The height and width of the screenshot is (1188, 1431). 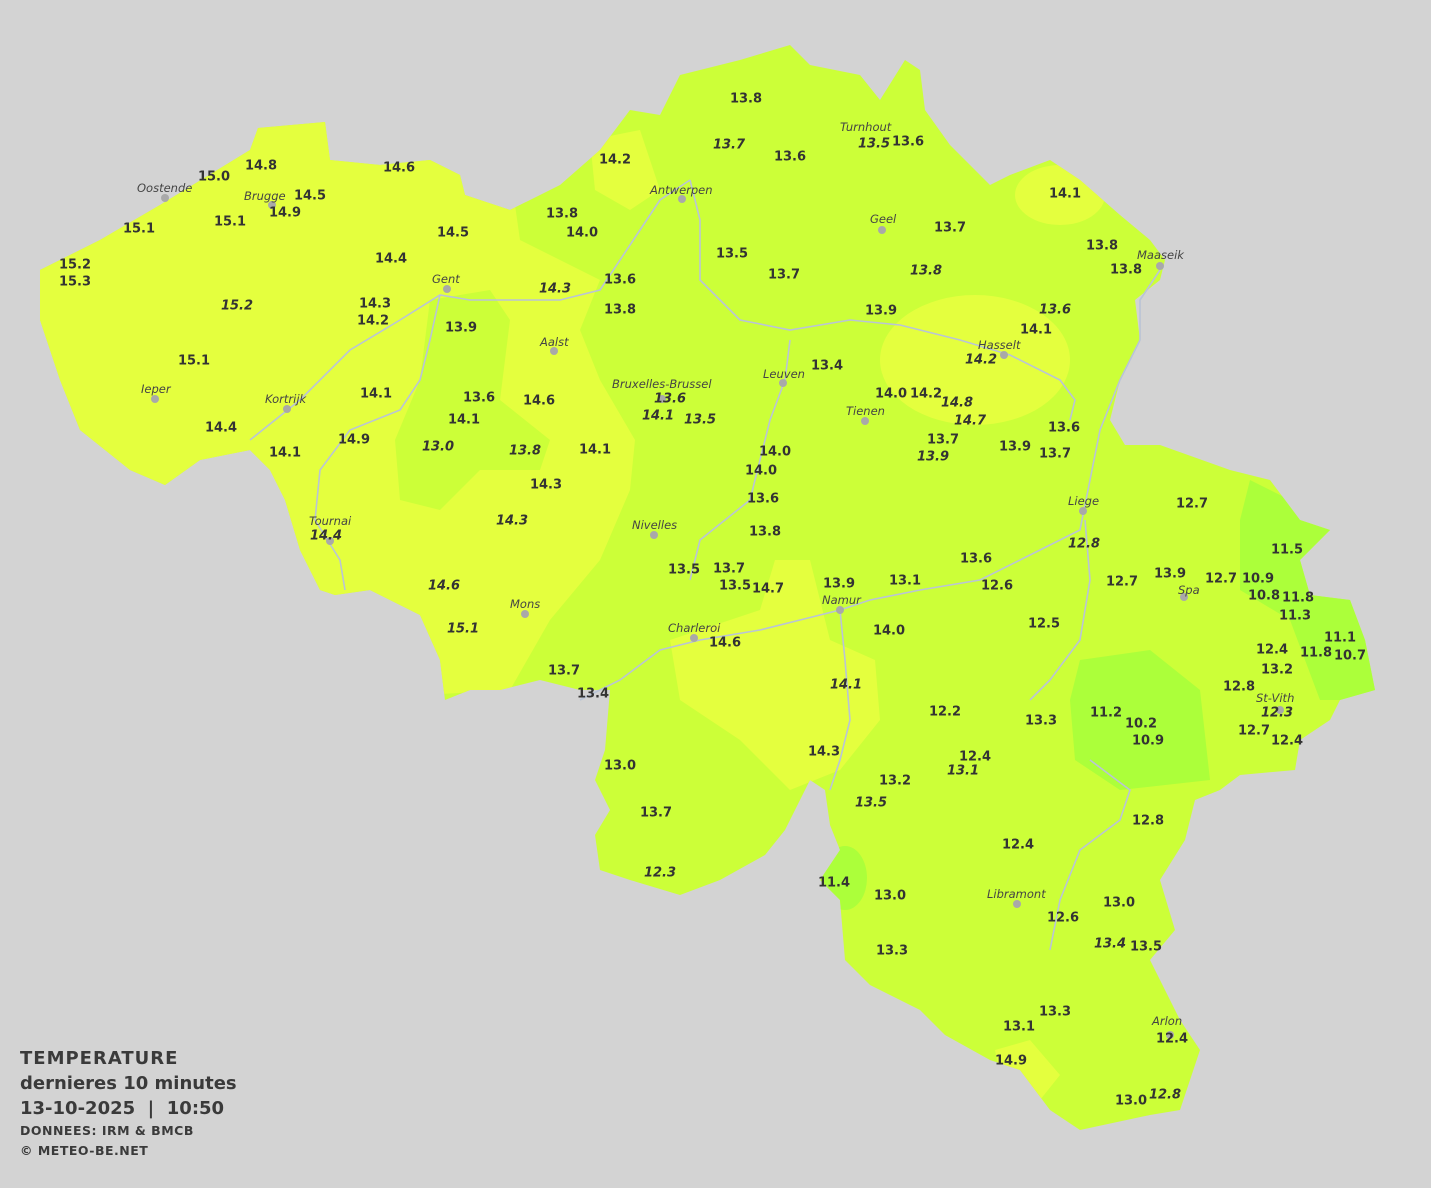 What do you see at coordinates (554, 345) in the screenshot?
I see `city-aalst: Aalst` at bounding box center [554, 345].